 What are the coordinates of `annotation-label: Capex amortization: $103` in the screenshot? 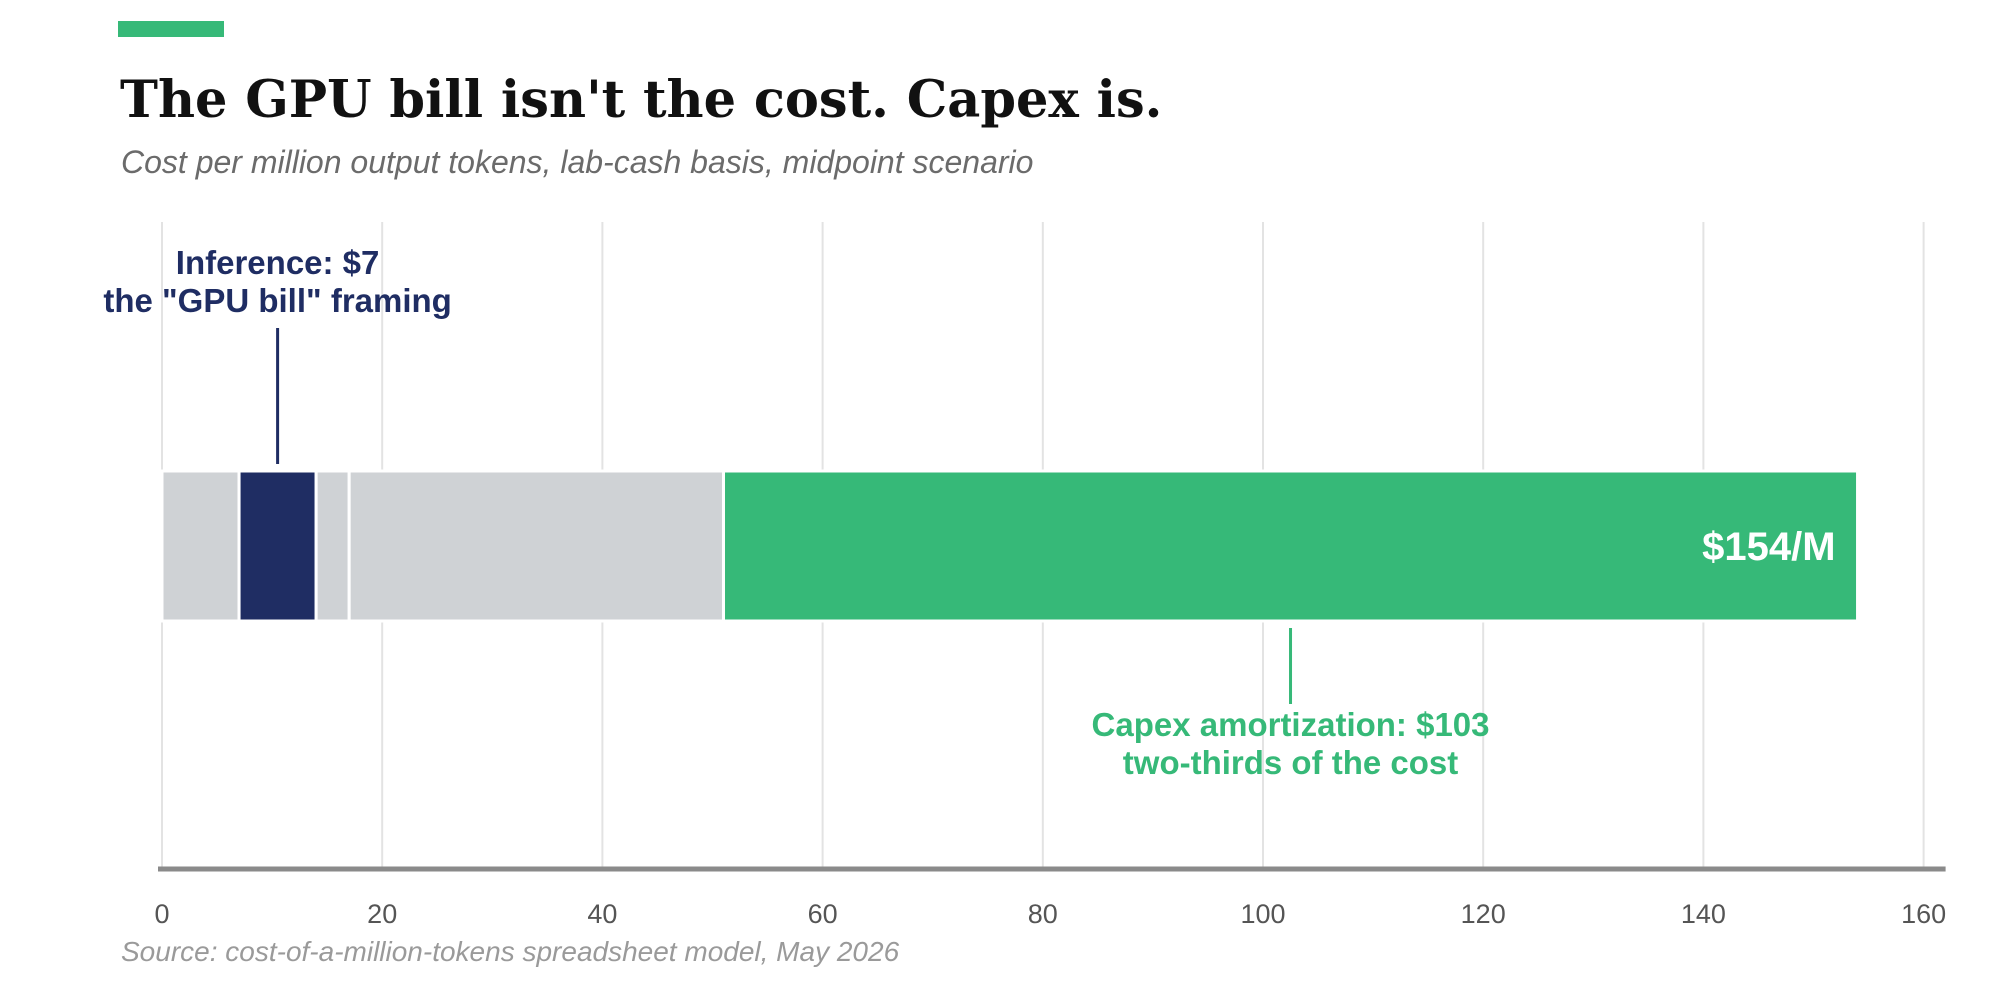 It's located at (1291, 724).